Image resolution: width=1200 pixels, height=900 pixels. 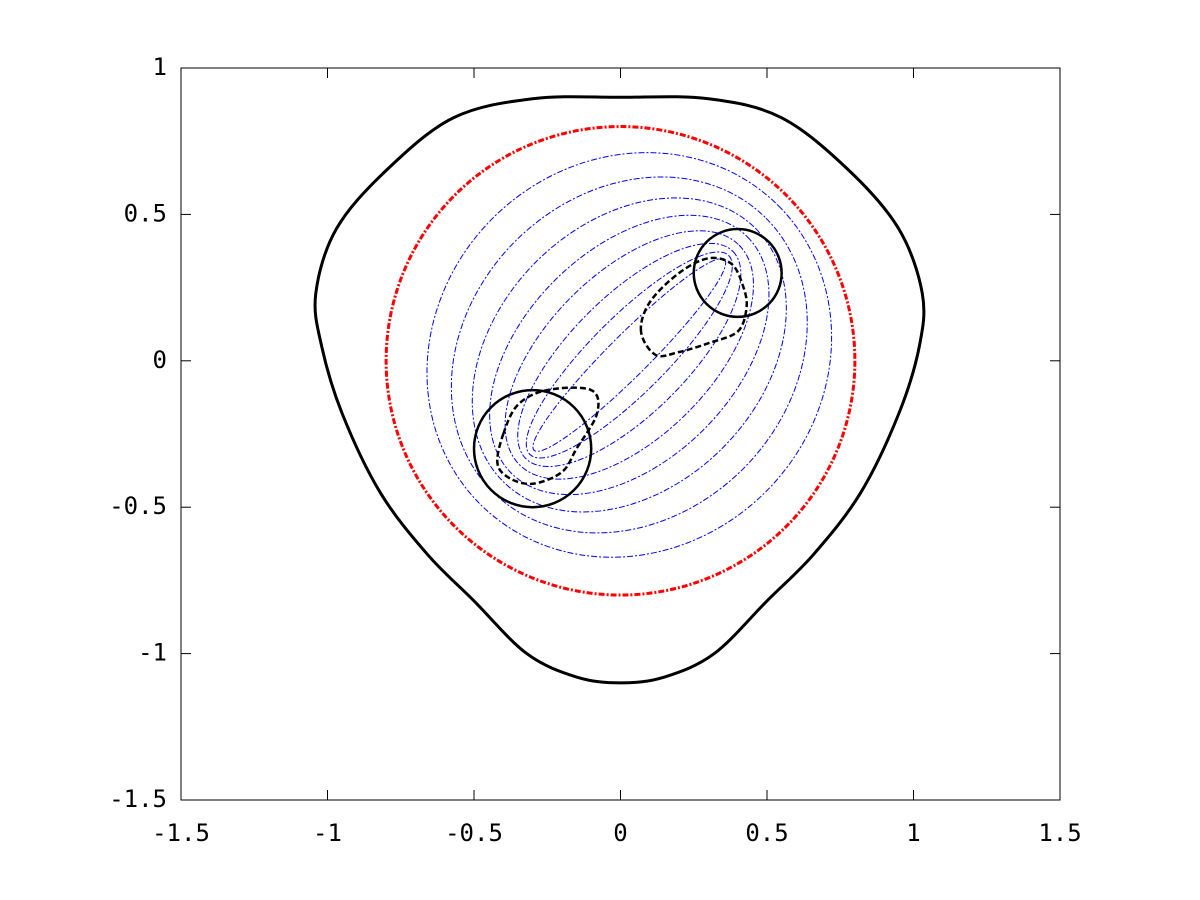 I want to click on x-tick-label: 0.5, so click(x=766, y=833).